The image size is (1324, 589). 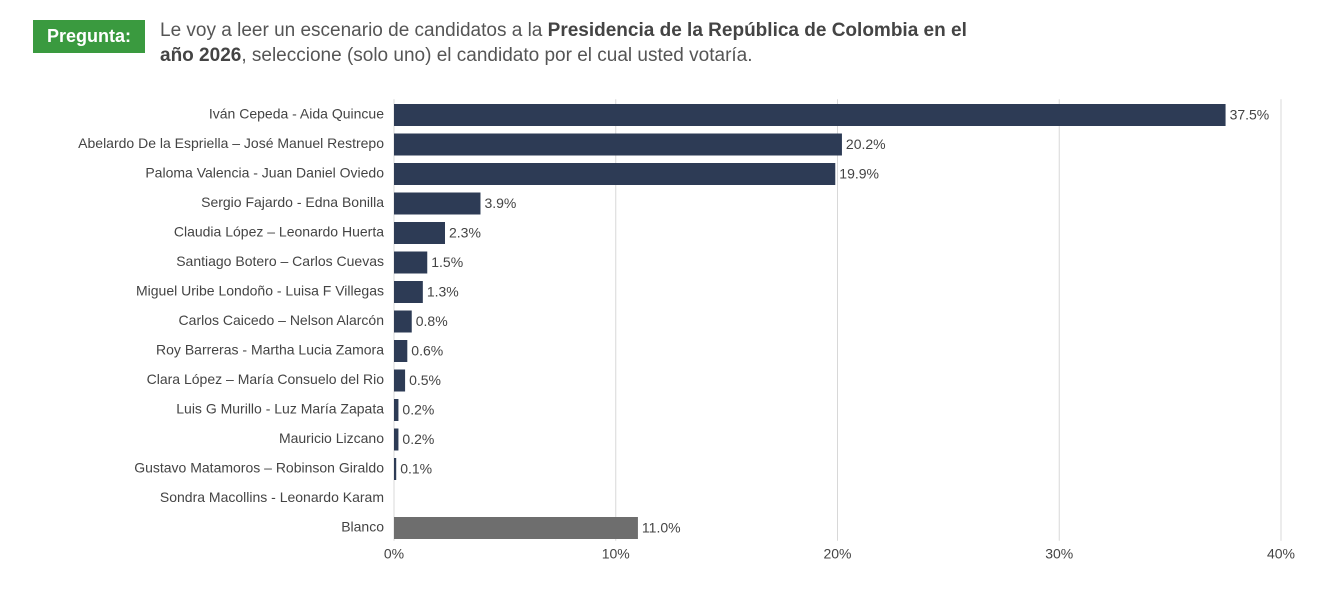 What do you see at coordinates (296, 114) in the screenshot?
I see `y-tick-label: Iván Cepeda - Aida Quincue` at bounding box center [296, 114].